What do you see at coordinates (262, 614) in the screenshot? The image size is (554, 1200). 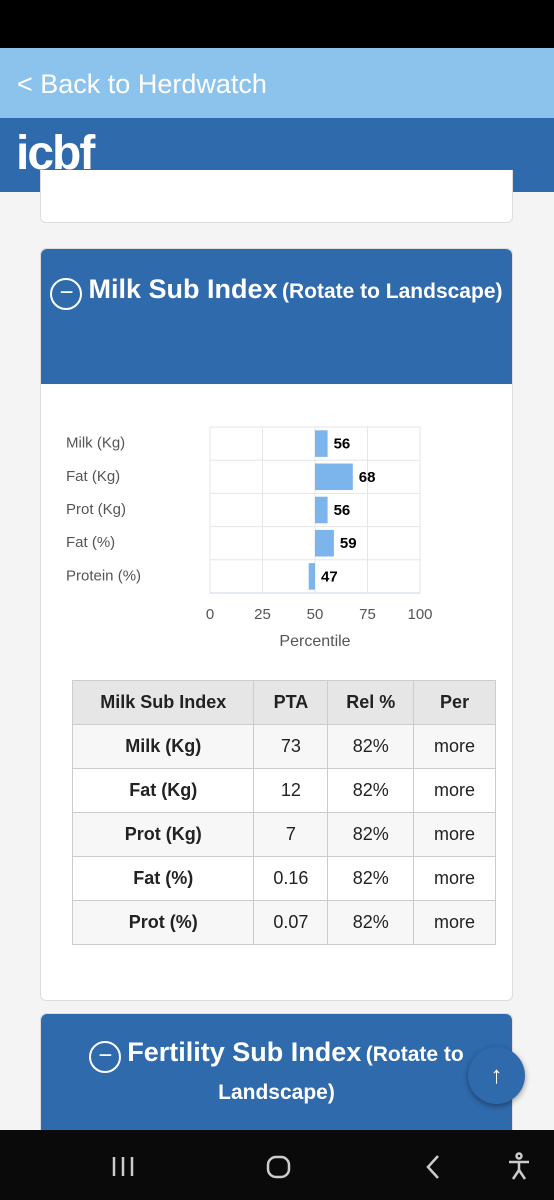 I see `x-tick-label: 25` at bounding box center [262, 614].